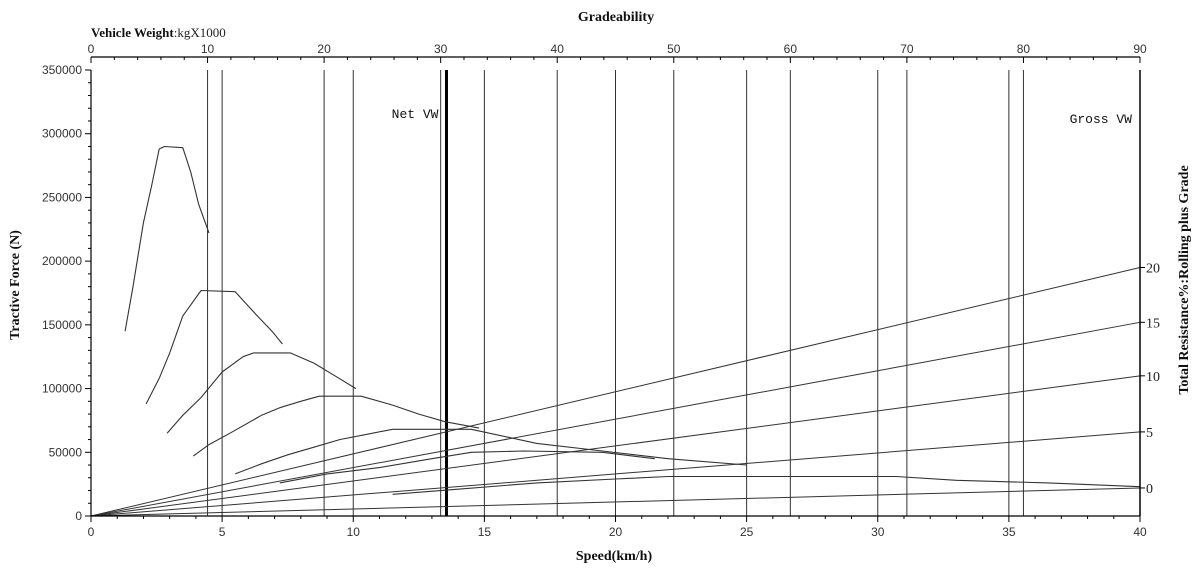  What do you see at coordinates (747, 532) in the screenshot?
I see `x-tick-label-25: 25` at bounding box center [747, 532].